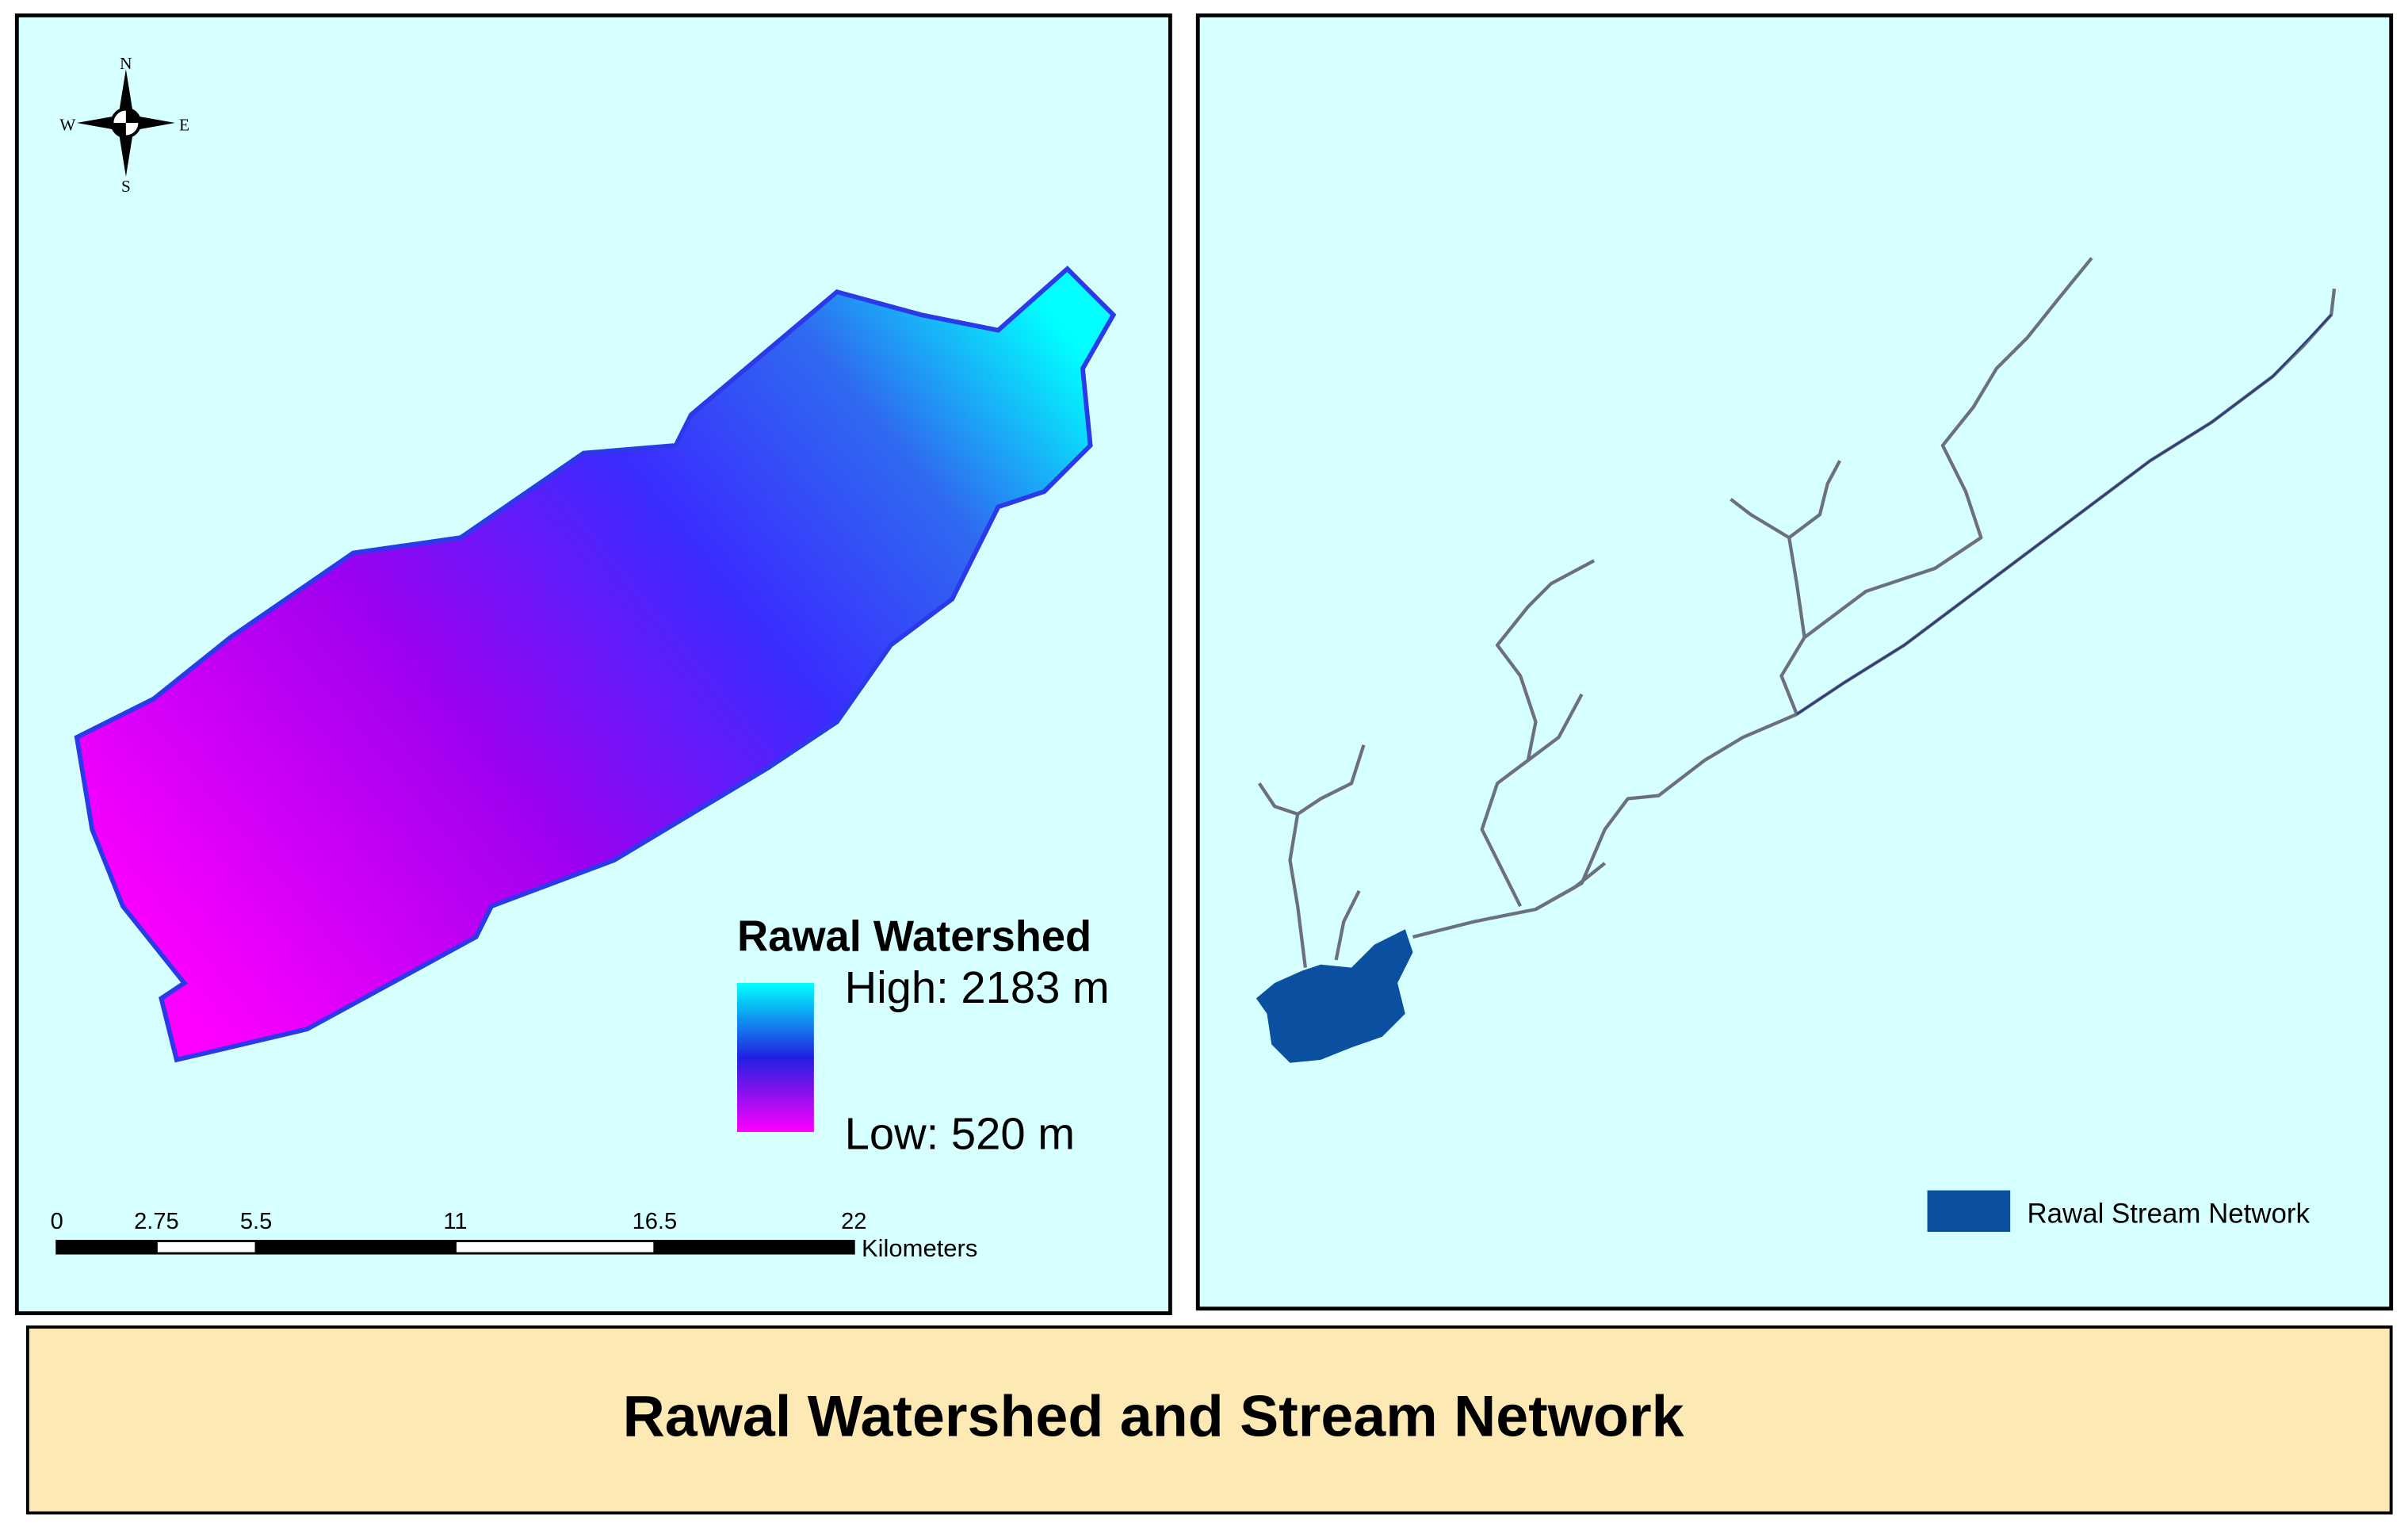 Image resolution: width=2408 pixels, height=1526 pixels. What do you see at coordinates (2169, 1213) in the screenshot?
I see `stream-legend-label: Rawal Stream Network` at bounding box center [2169, 1213].